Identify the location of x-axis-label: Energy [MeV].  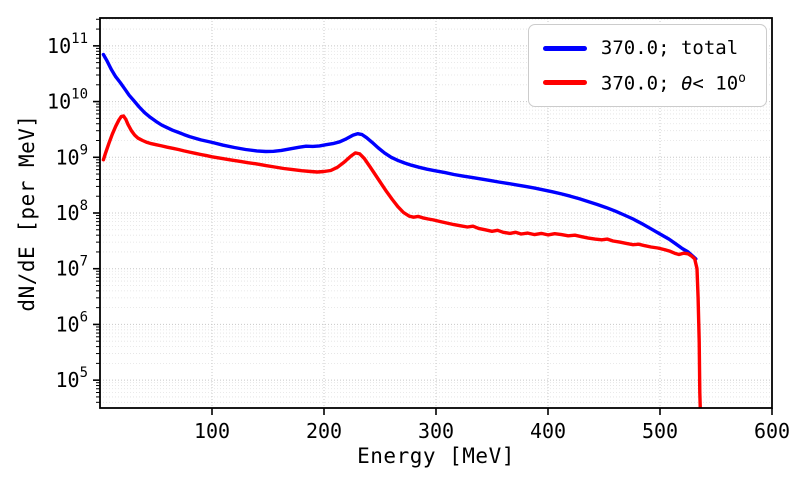
(436, 456).